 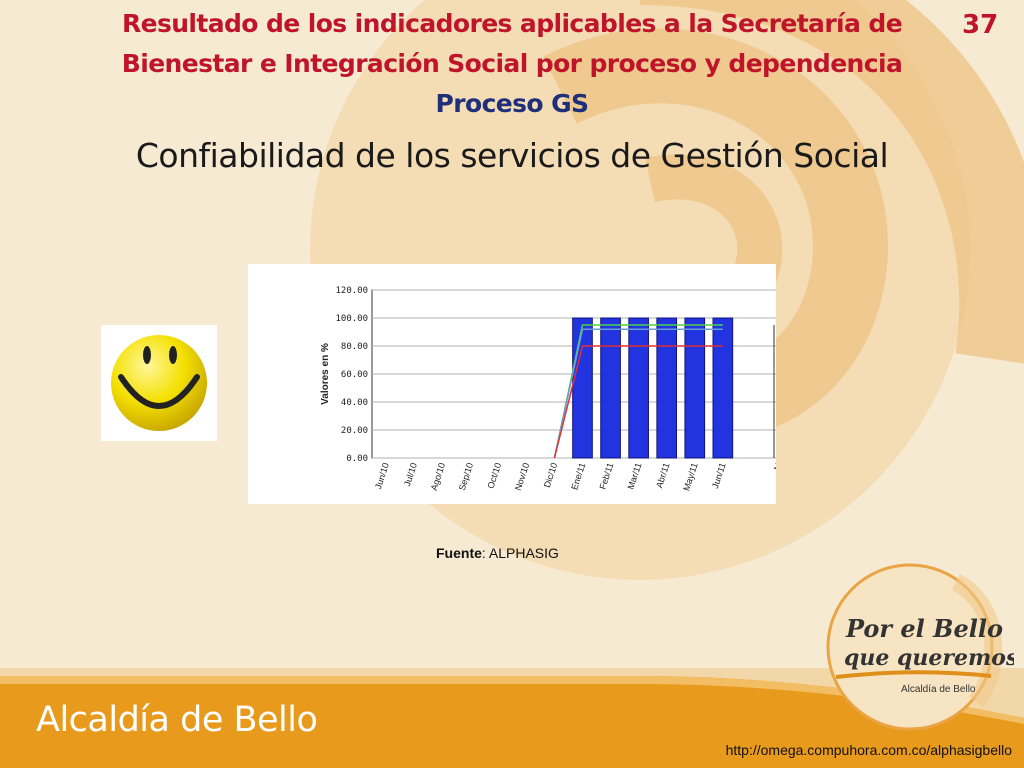 What do you see at coordinates (578, 477) in the screenshot?
I see `x-tick-label: Ene/11` at bounding box center [578, 477].